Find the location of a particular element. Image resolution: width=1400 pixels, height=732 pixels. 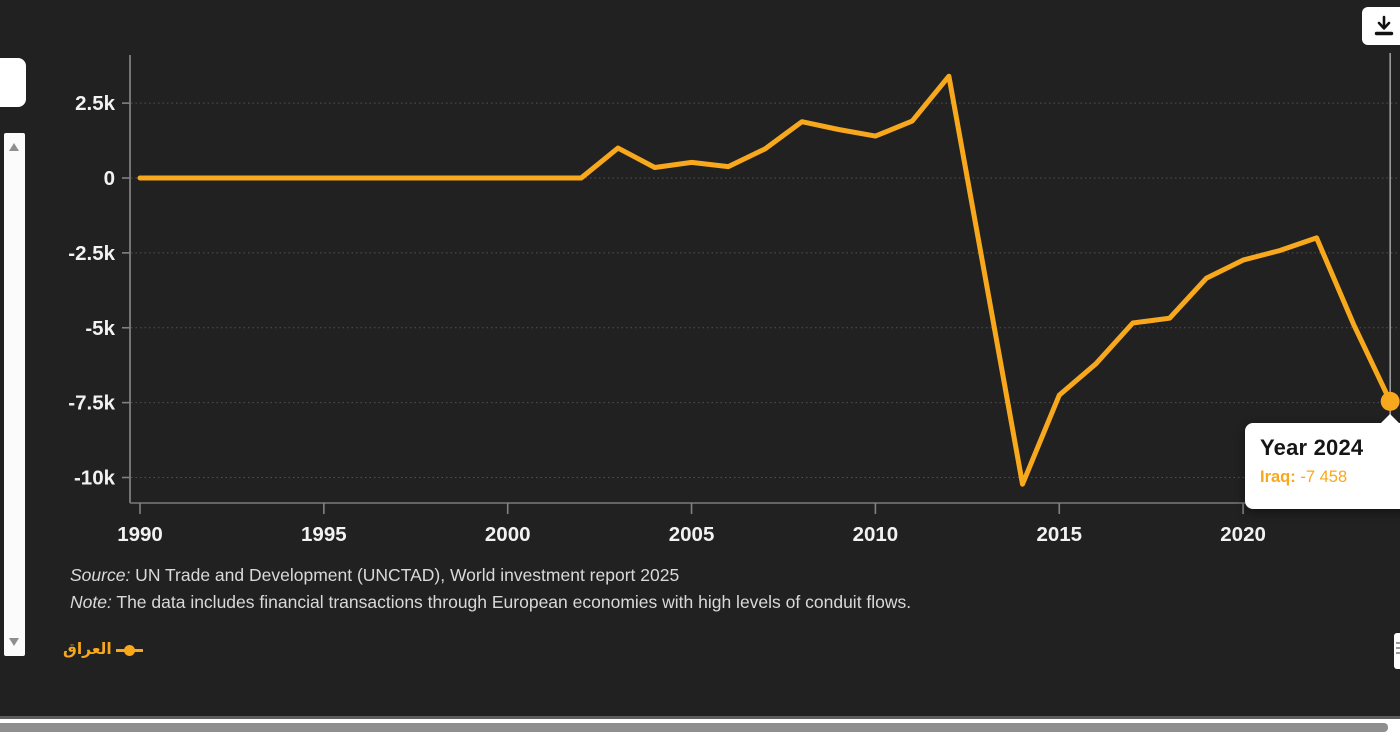

scroll-up-arrow-icon is located at coordinates (14, 147).